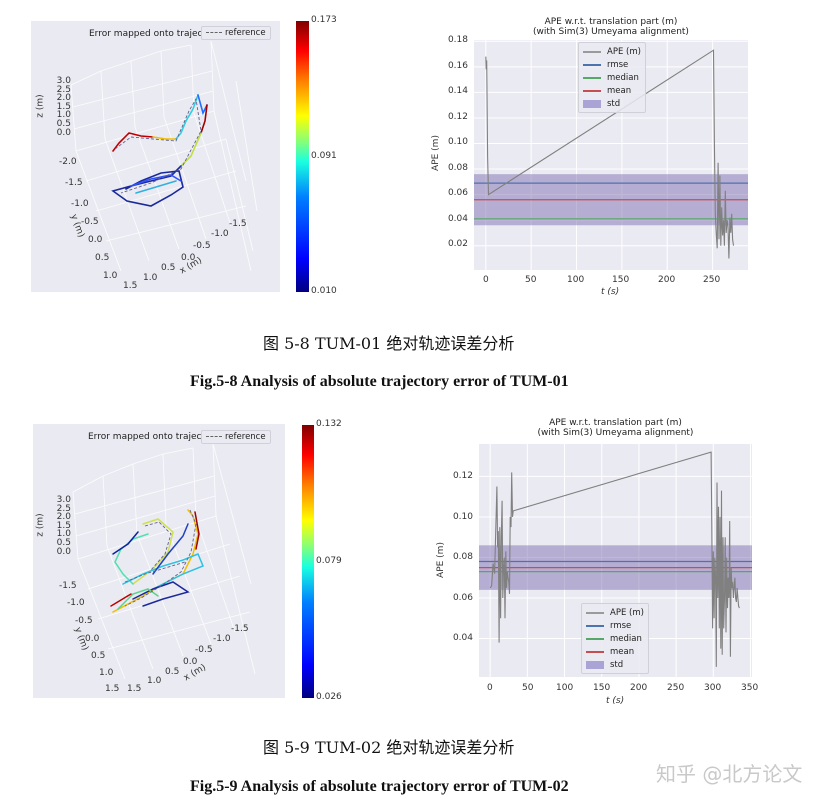 This screenshot has width=830, height=804. What do you see at coordinates (324, 156) in the screenshot?
I see `colorbar-mid-label: 0.091` at bounding box center [324, 156].